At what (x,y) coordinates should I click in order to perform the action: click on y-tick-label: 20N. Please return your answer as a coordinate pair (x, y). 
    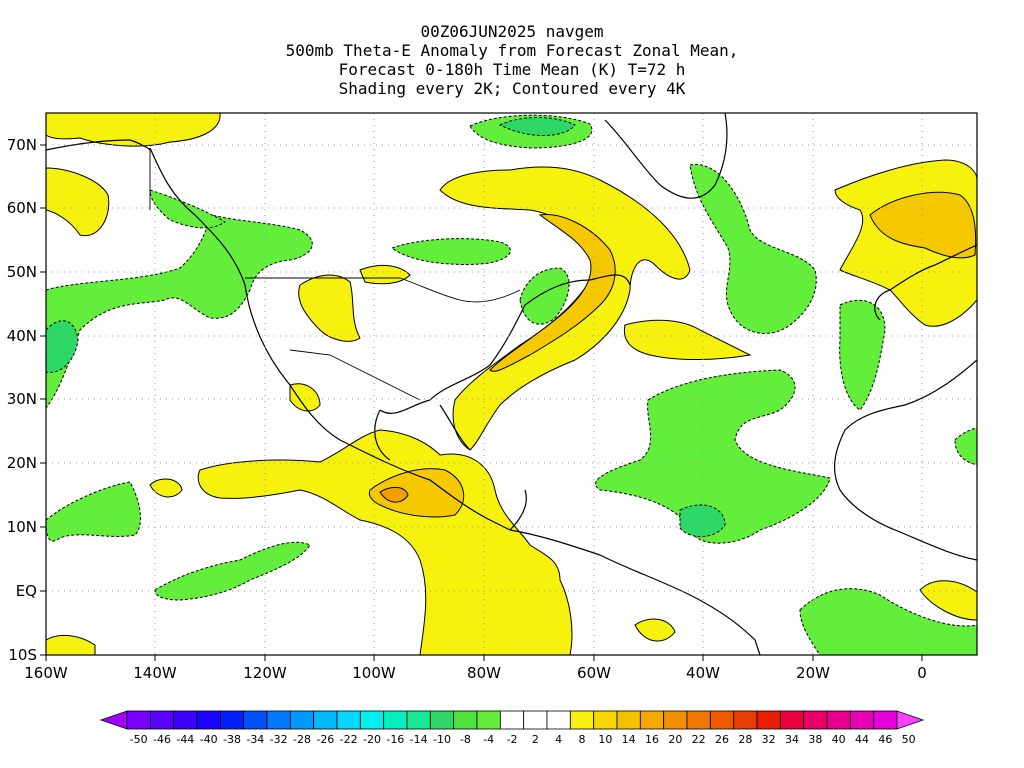
    Looking at the image, I should click on (22, 463).